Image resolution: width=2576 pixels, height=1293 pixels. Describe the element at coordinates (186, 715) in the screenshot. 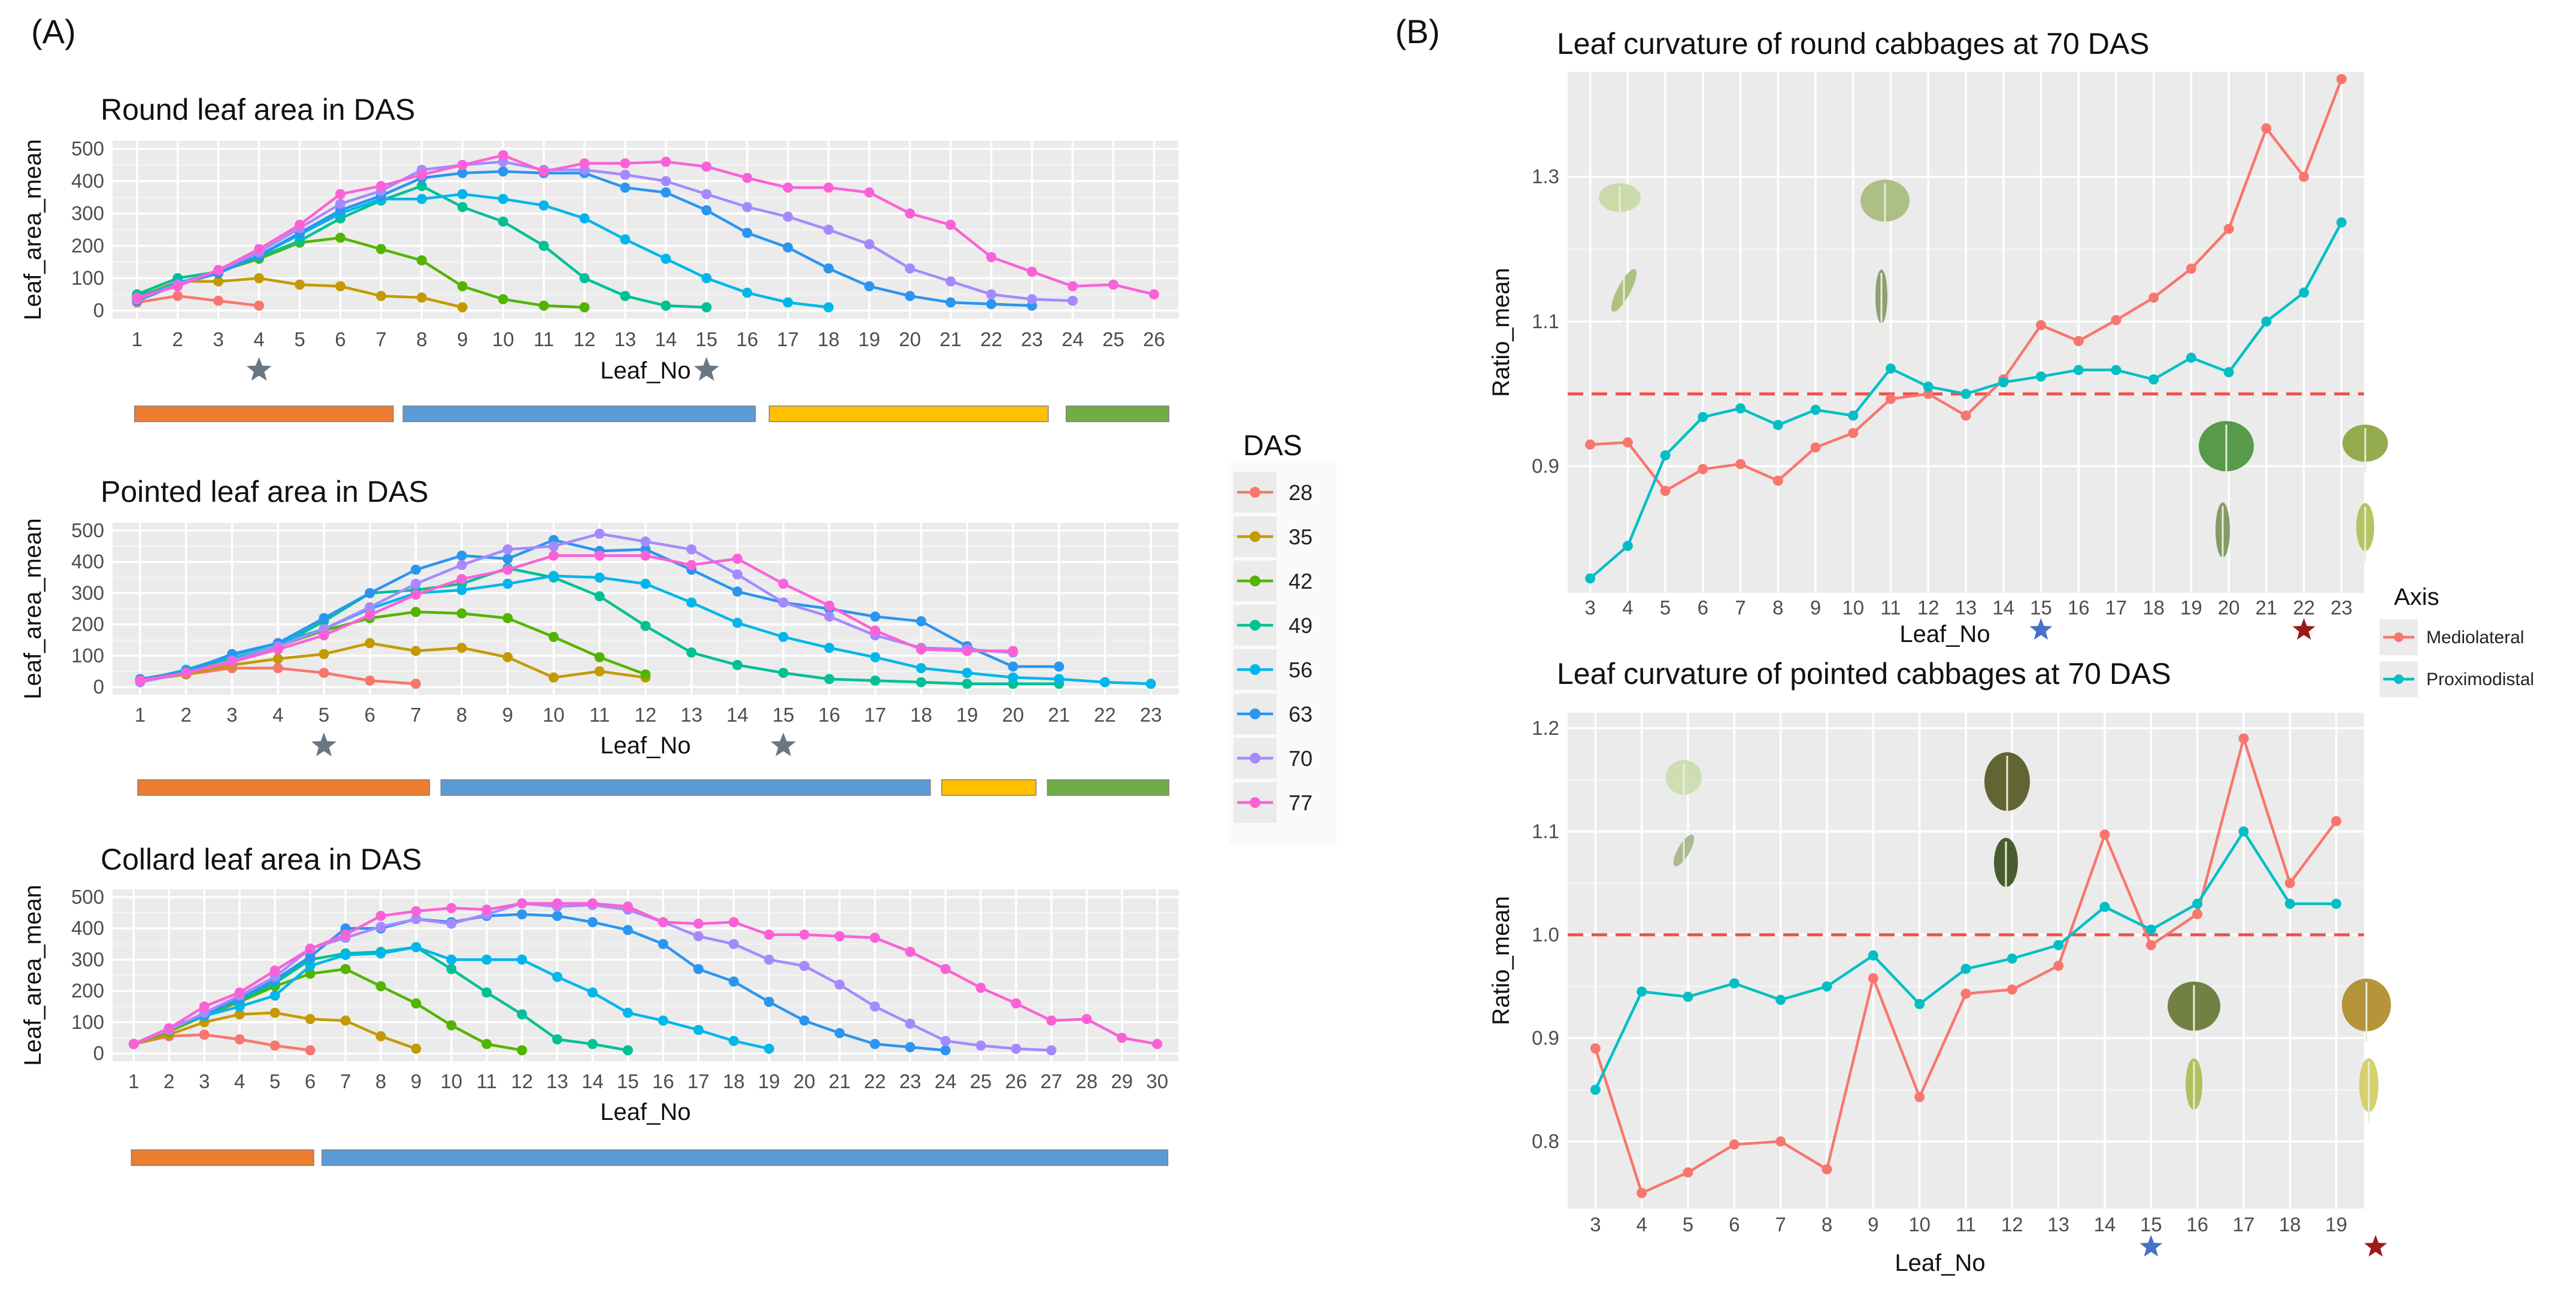

I see `x-tick-label: 2` at that location.